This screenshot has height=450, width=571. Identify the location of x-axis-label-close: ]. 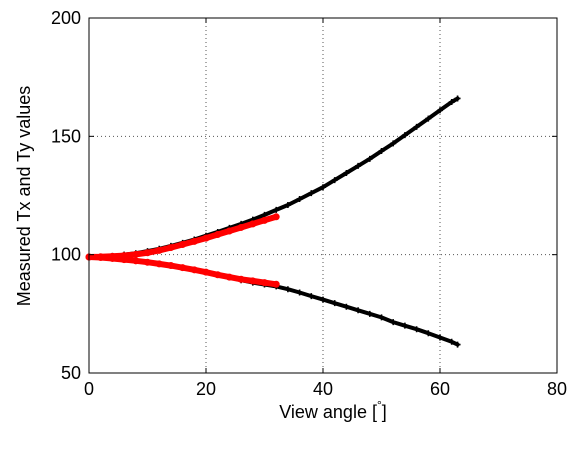
(384, 412).